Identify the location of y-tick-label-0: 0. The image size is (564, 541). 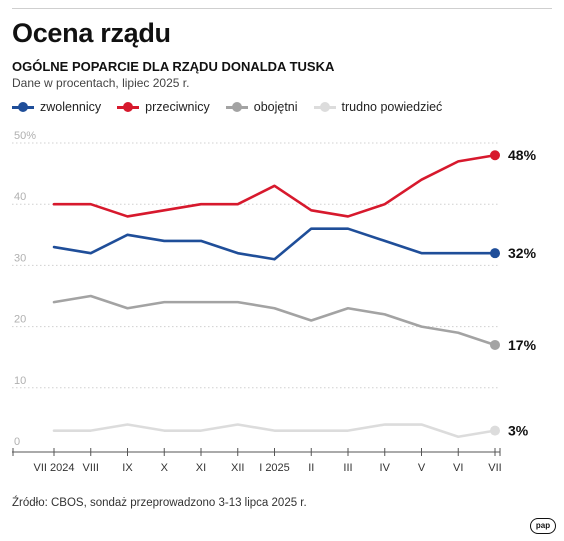
(17, 442).